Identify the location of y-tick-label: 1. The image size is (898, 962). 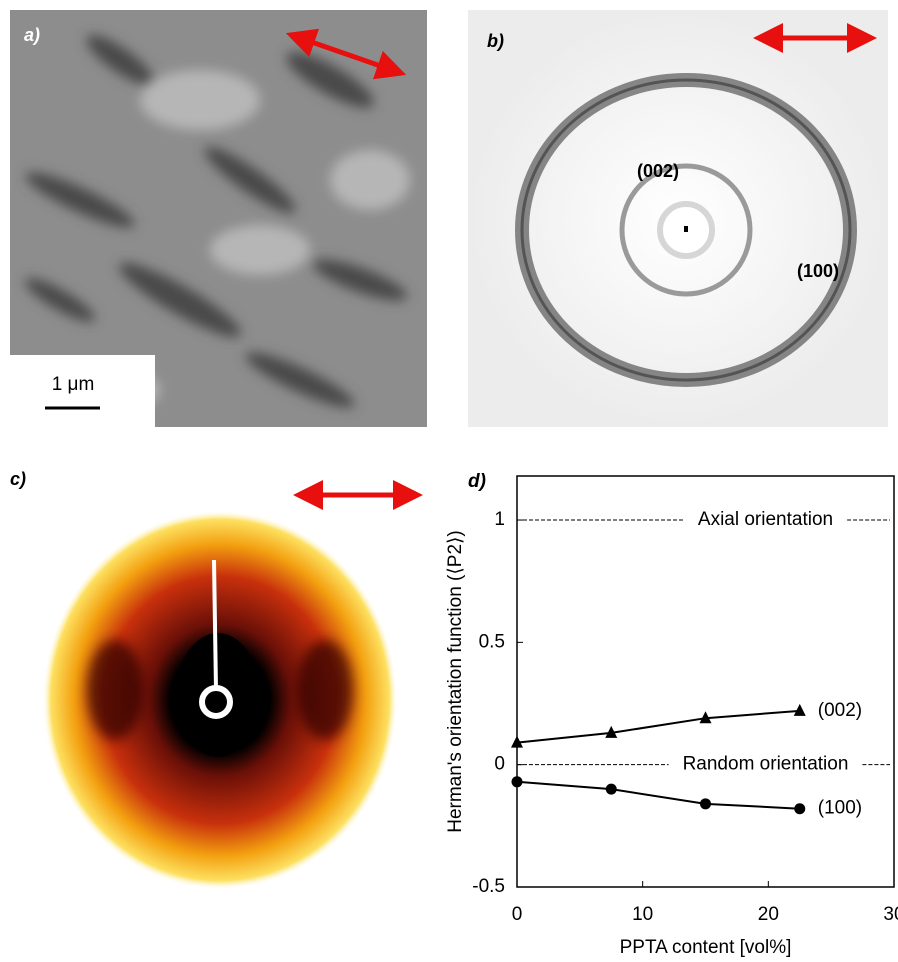
(499, 519).